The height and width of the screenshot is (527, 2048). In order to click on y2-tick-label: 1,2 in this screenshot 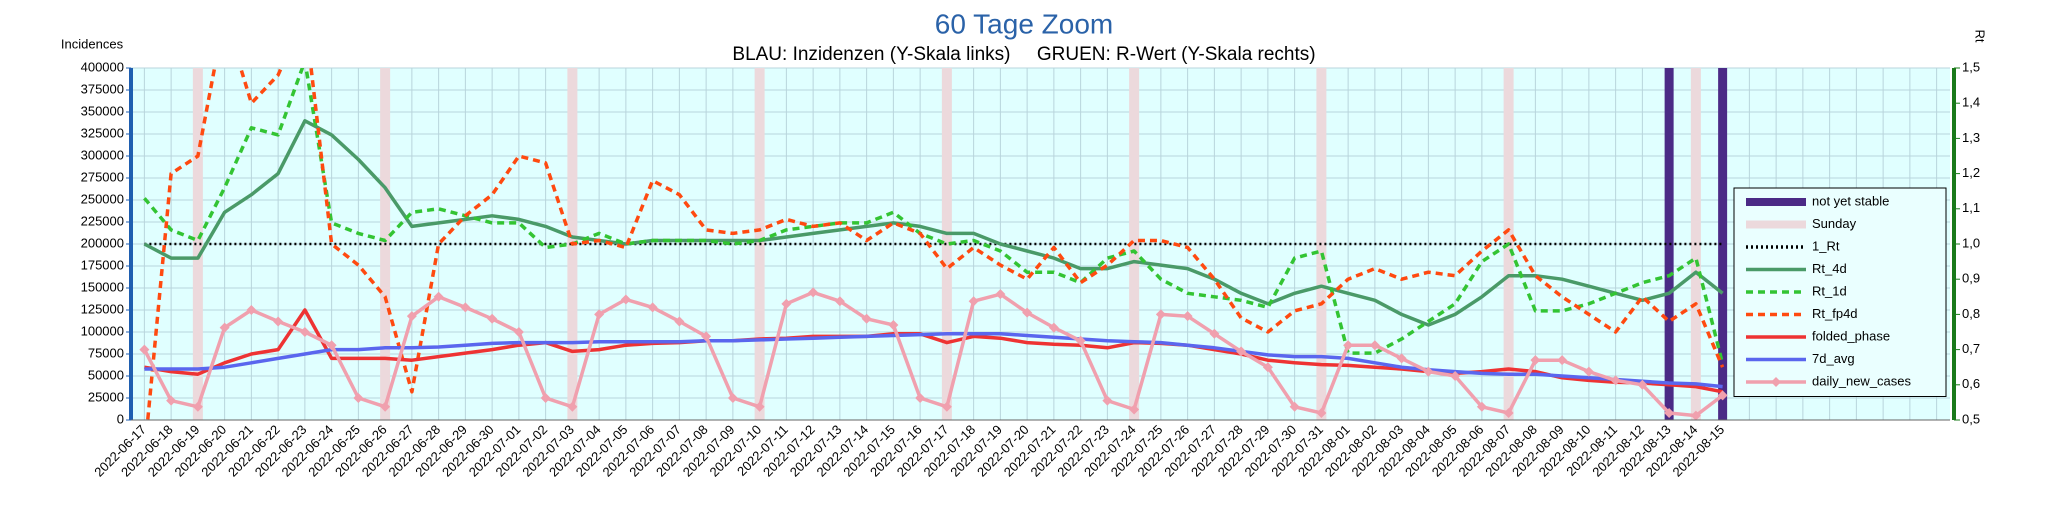, I will do `click(1971, 172)`.